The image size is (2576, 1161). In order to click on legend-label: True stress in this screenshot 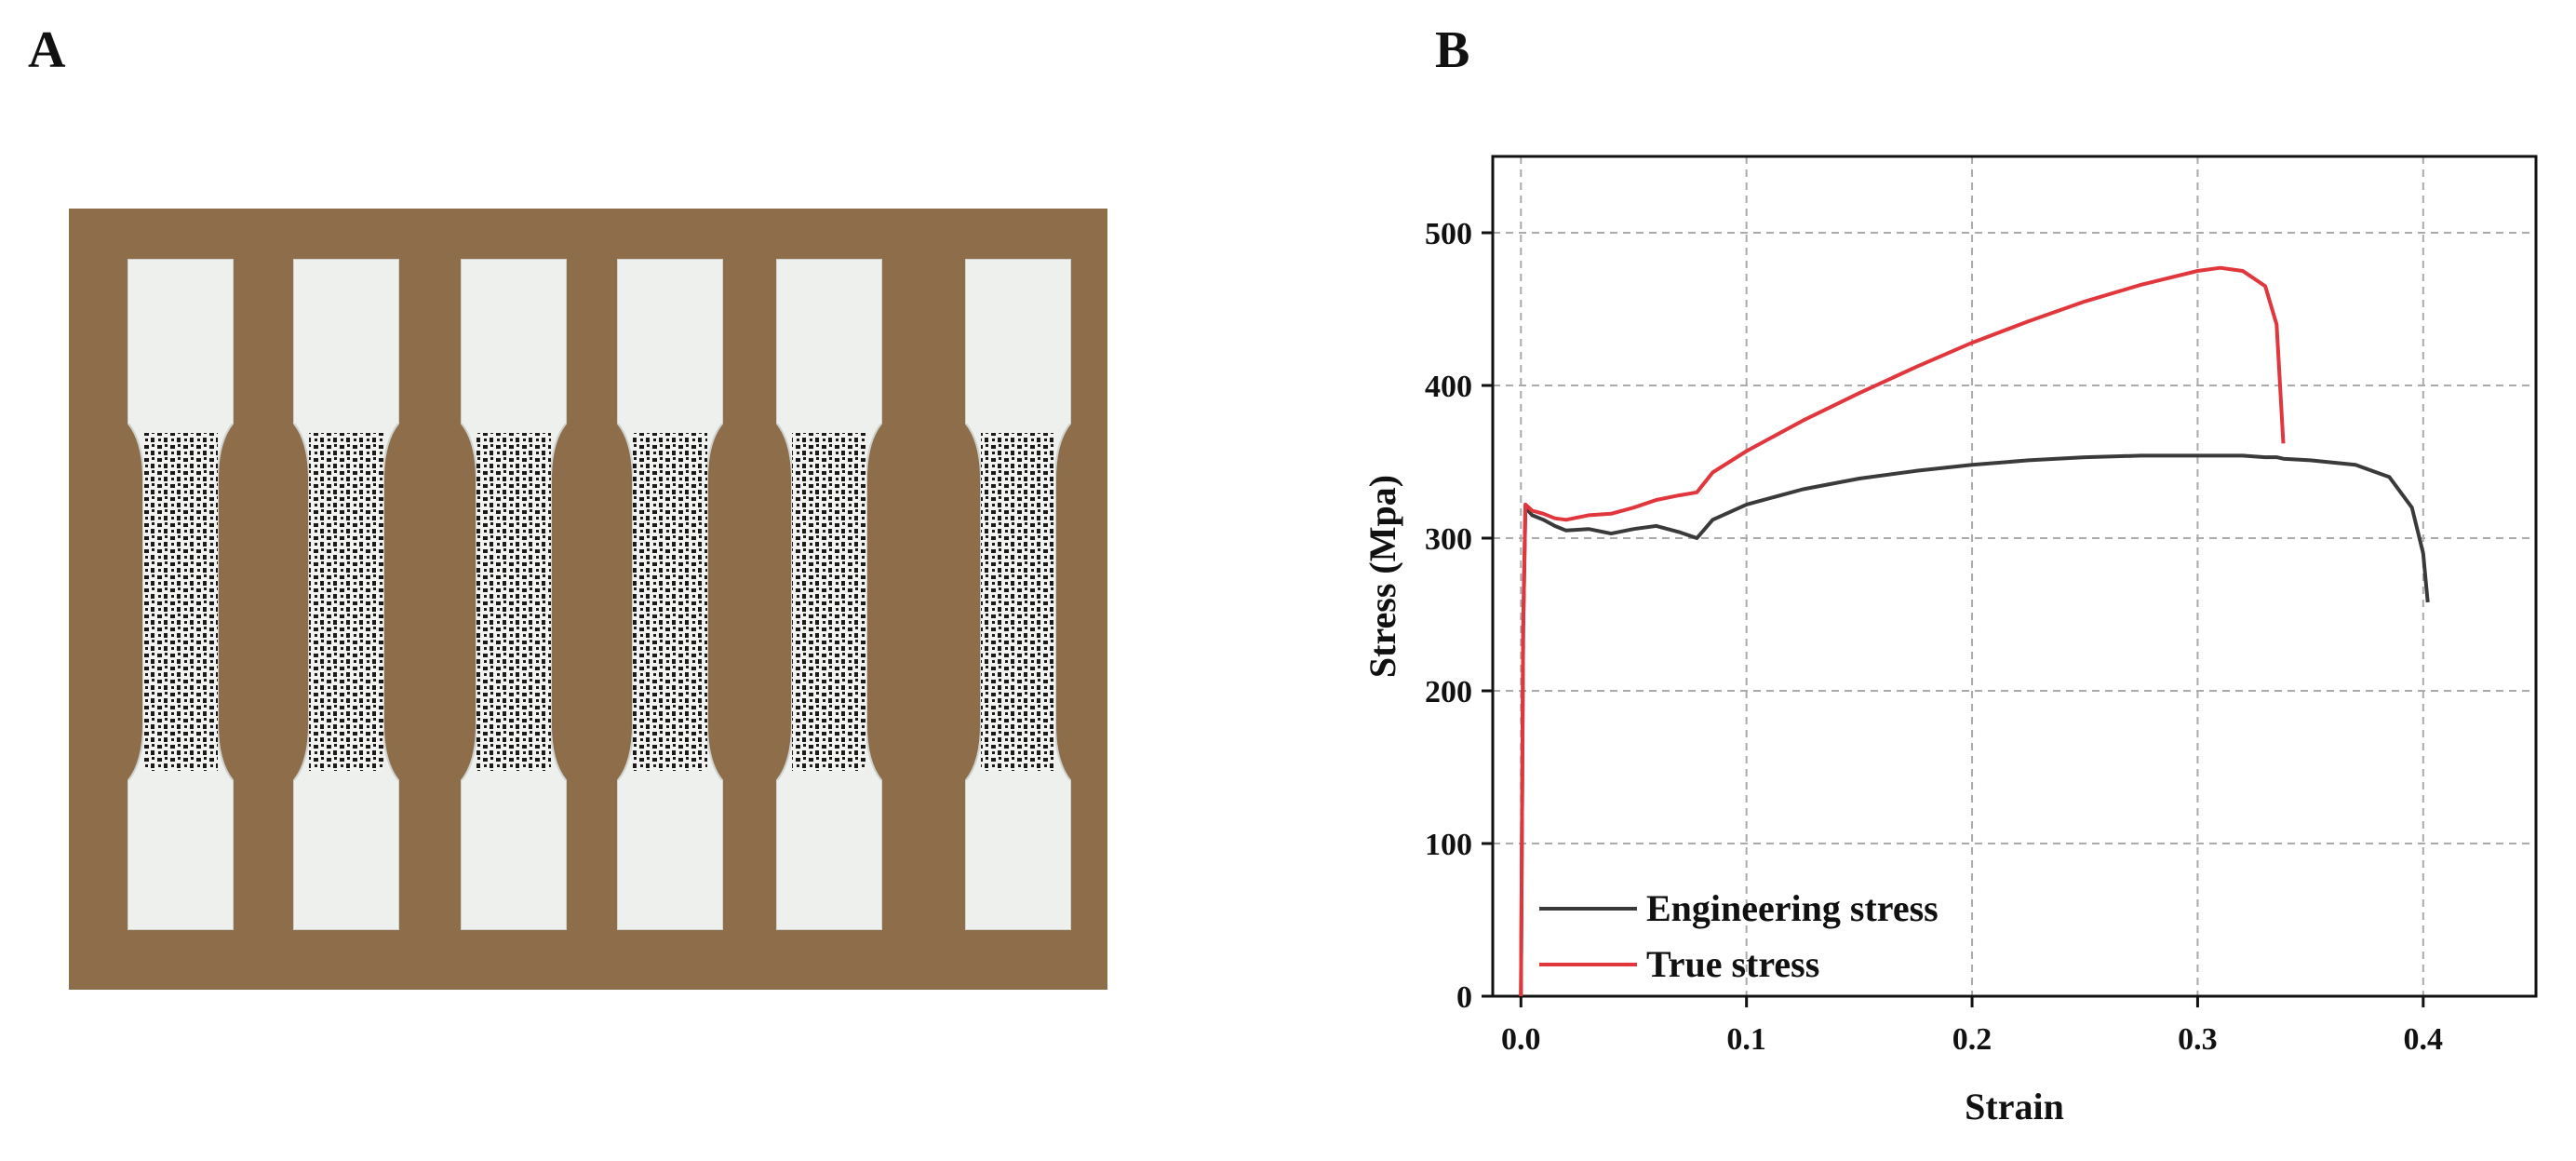, I will do `click(1732, 964)`.